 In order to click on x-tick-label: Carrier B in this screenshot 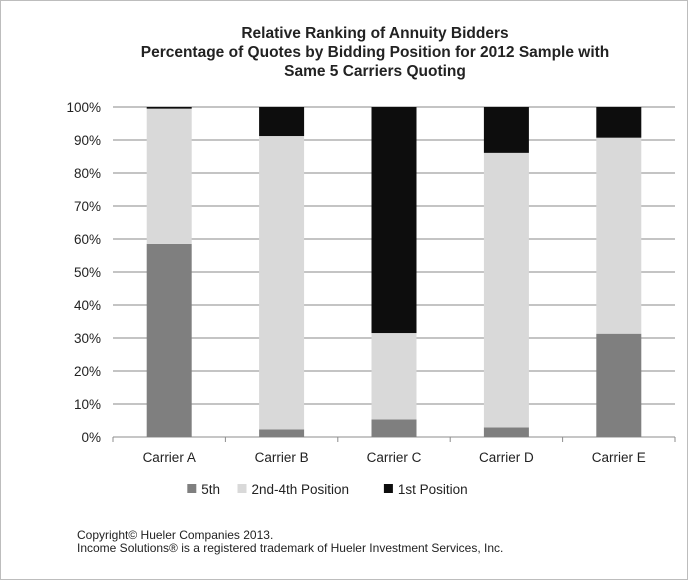, I will do `click(282, 457)`.